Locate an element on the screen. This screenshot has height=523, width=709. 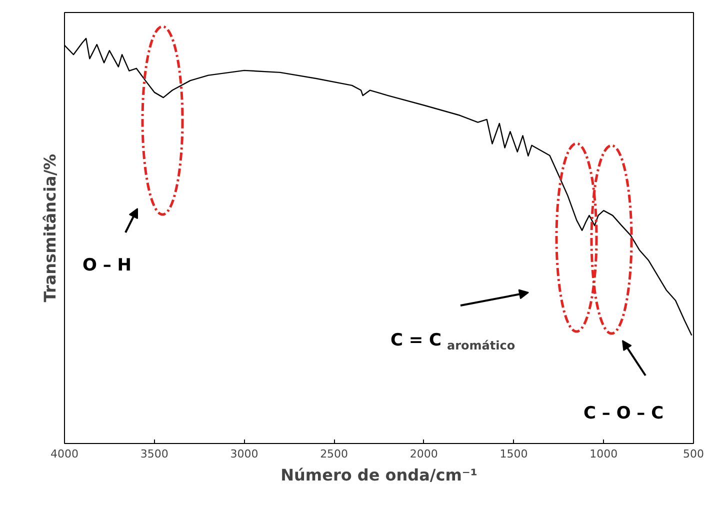
x-tick-label: 1000 is located at coordinates (604, 454).